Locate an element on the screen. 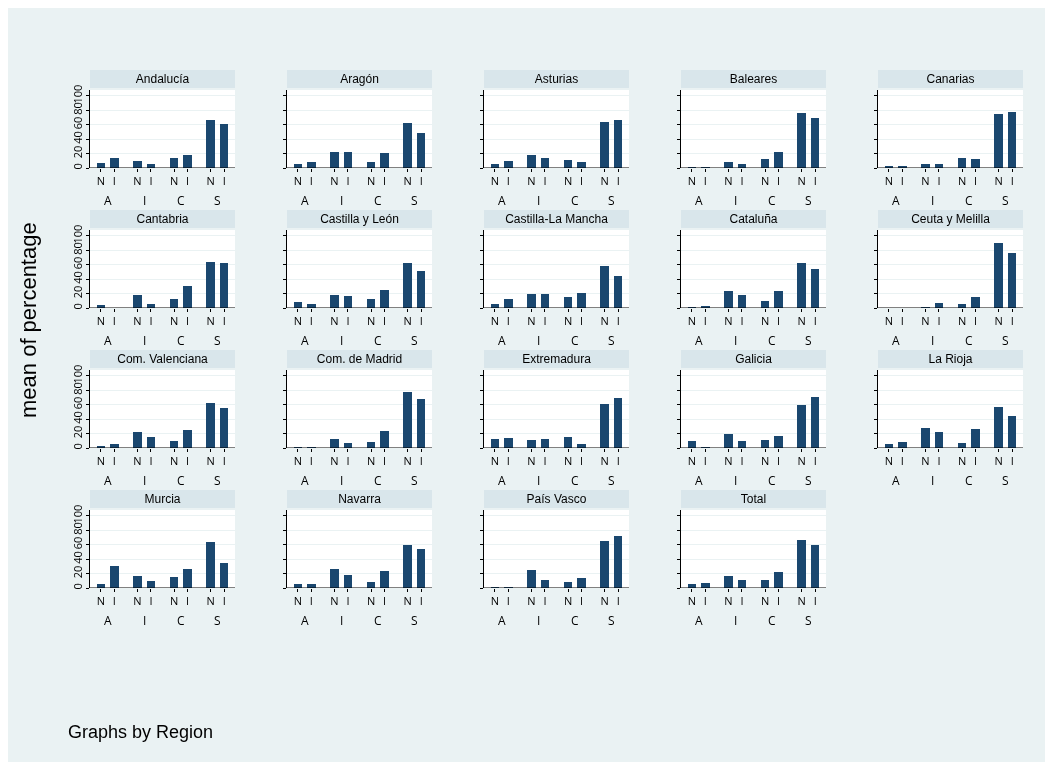  y-tick-label: 100 is located at coordinates (77, 374).